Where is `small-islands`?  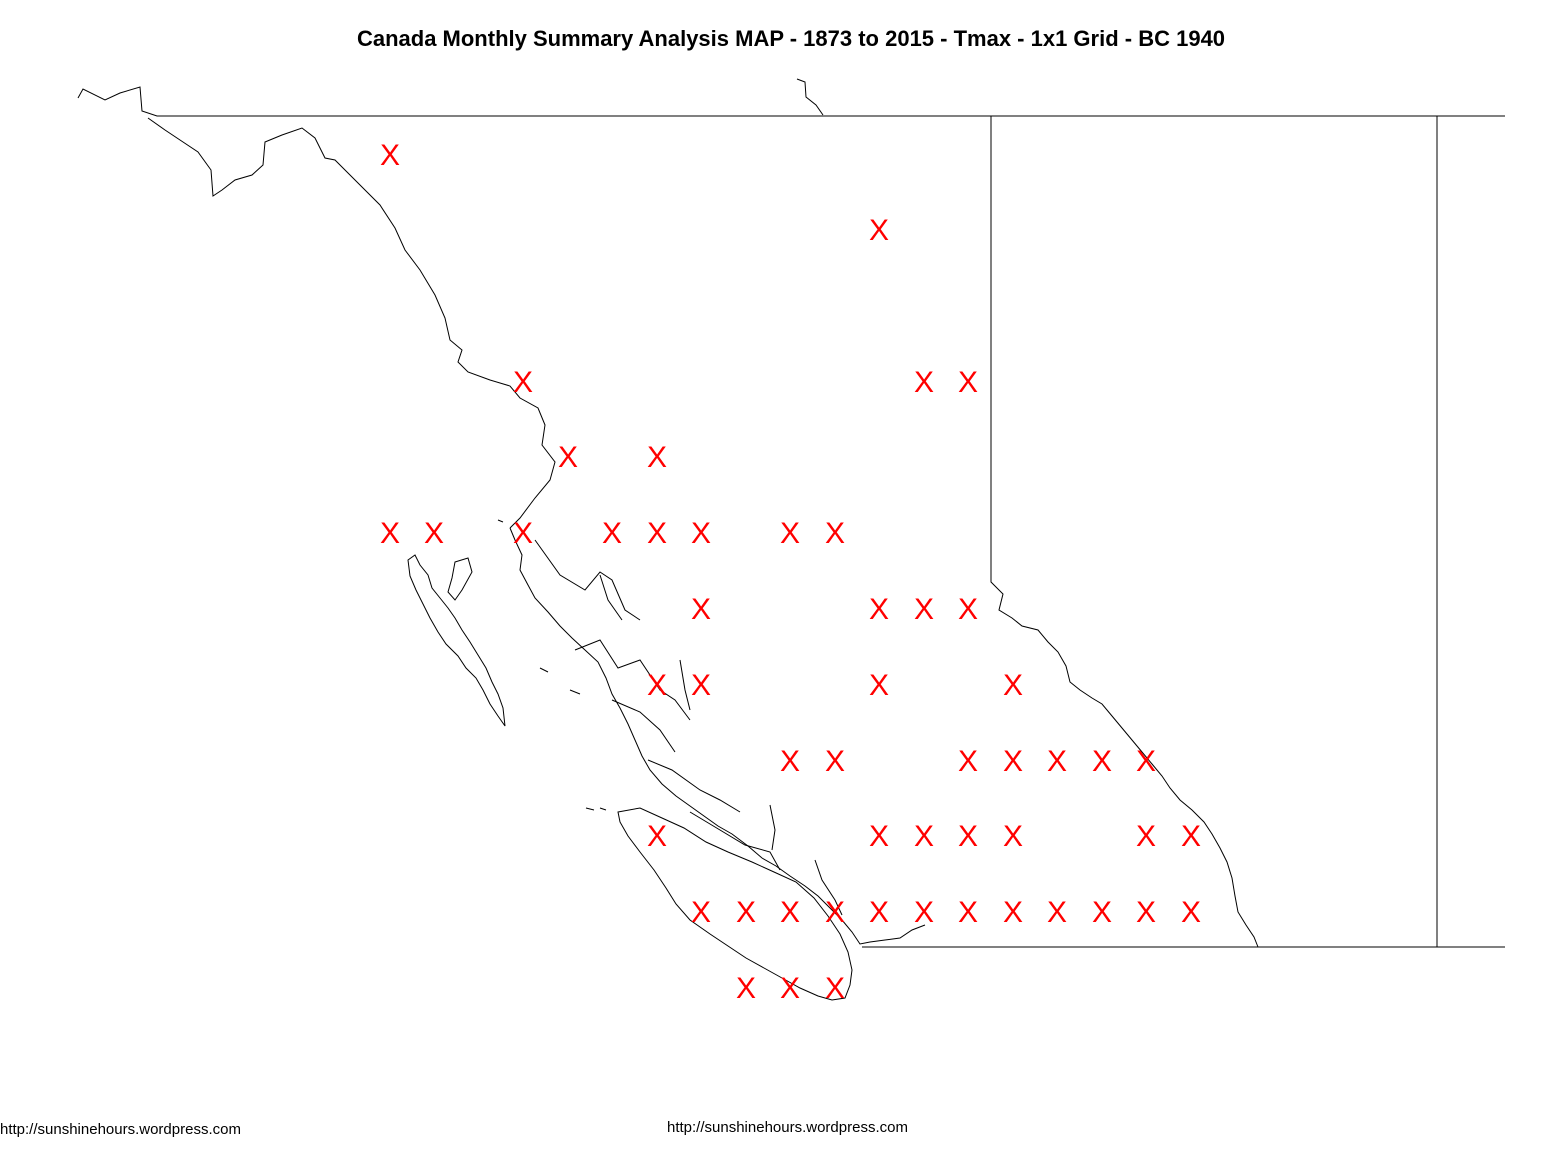
small-islands is located at coordinates (552, 665).